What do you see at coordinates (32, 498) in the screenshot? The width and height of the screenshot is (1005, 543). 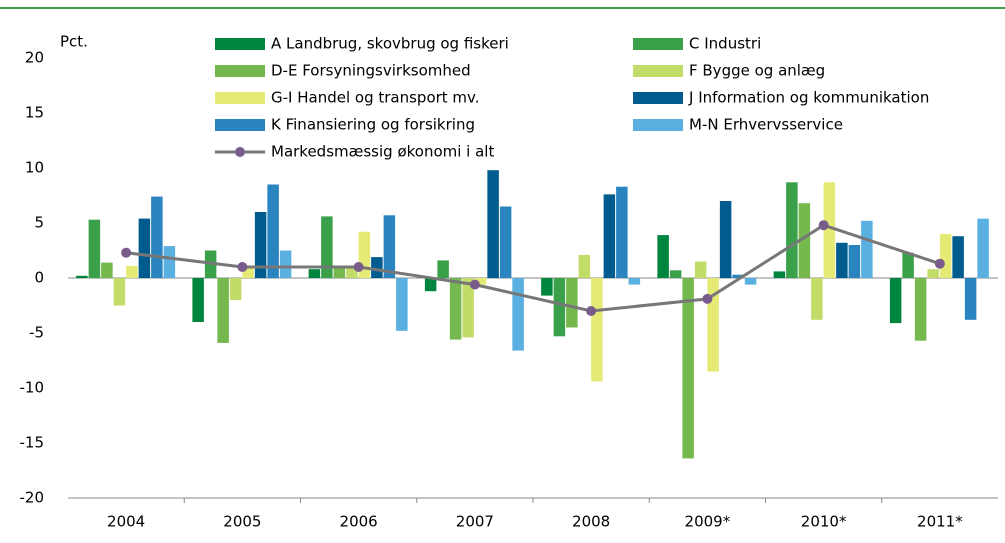 I see `y-tick-label: -20` at bounding box center [32, 498].